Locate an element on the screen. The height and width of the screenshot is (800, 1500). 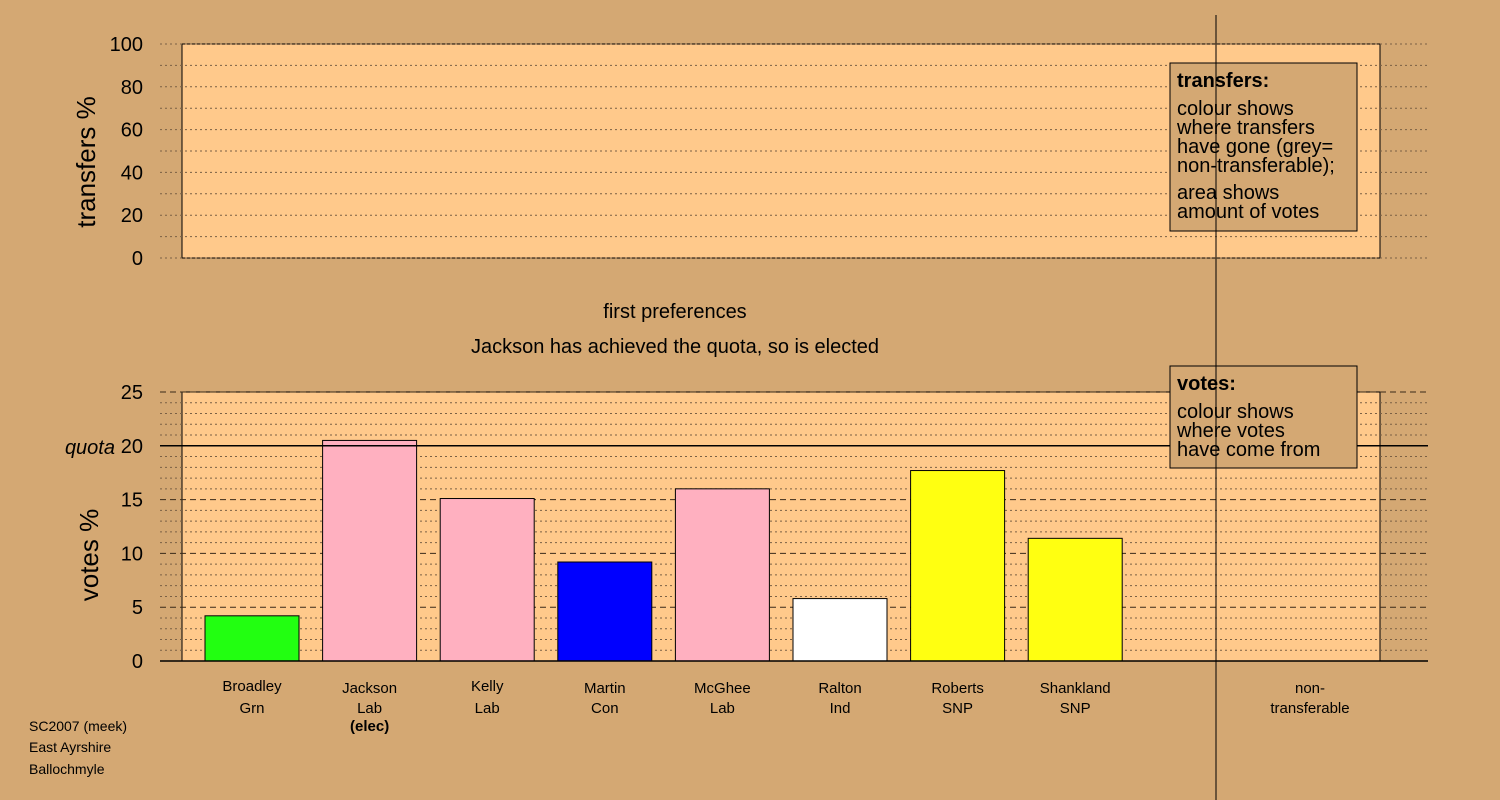
votes-tick-label: 0 is located at coordinates (137, 662).